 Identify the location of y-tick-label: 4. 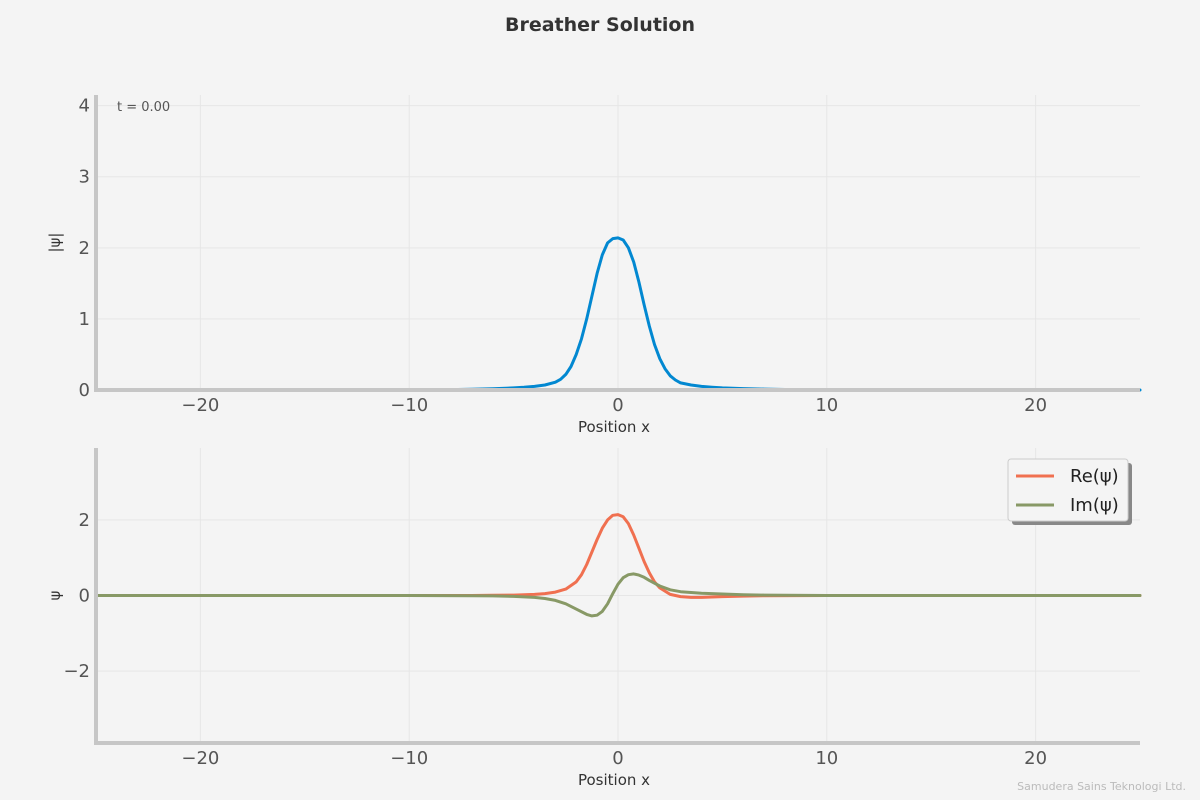
(84, 106).